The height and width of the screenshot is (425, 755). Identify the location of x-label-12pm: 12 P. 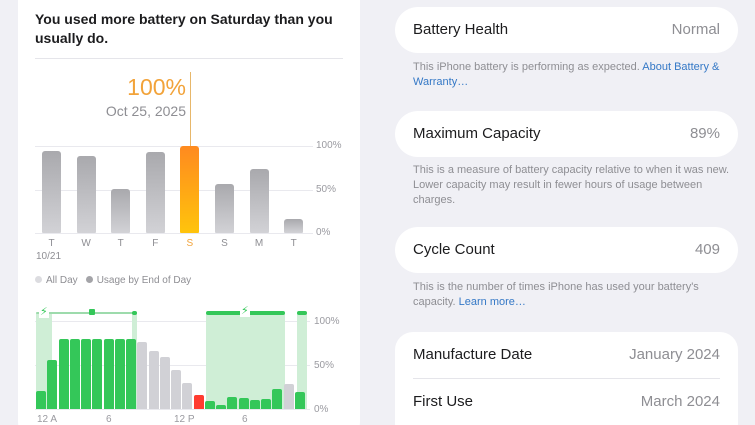
(184, 419).